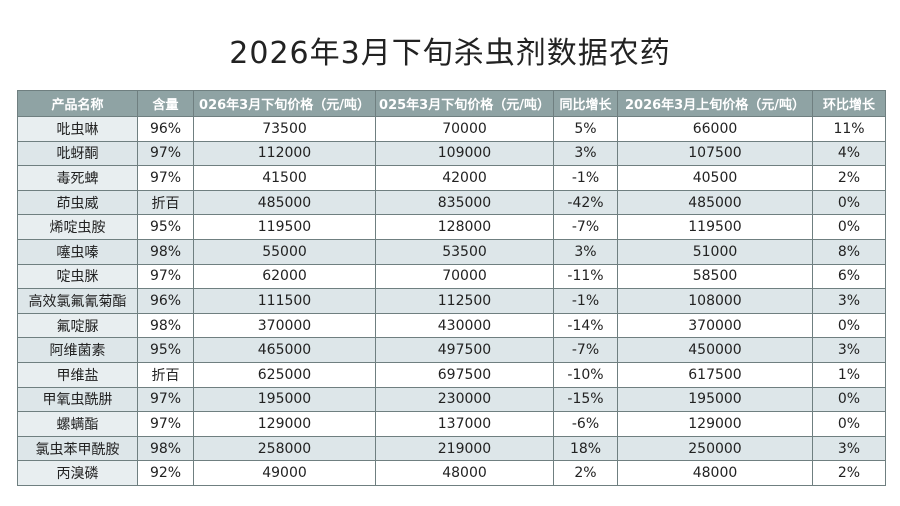  What do you see at coordinates (284, 129) in the screenshot?
I see `table-cell: 73500` at bounding box center [284, 129].